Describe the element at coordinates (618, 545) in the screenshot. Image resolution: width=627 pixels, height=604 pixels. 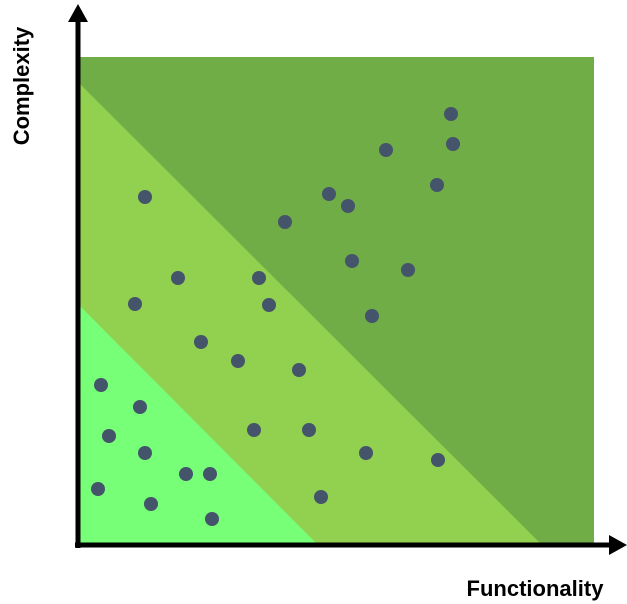
I see `x-axis-arrow` at that location.